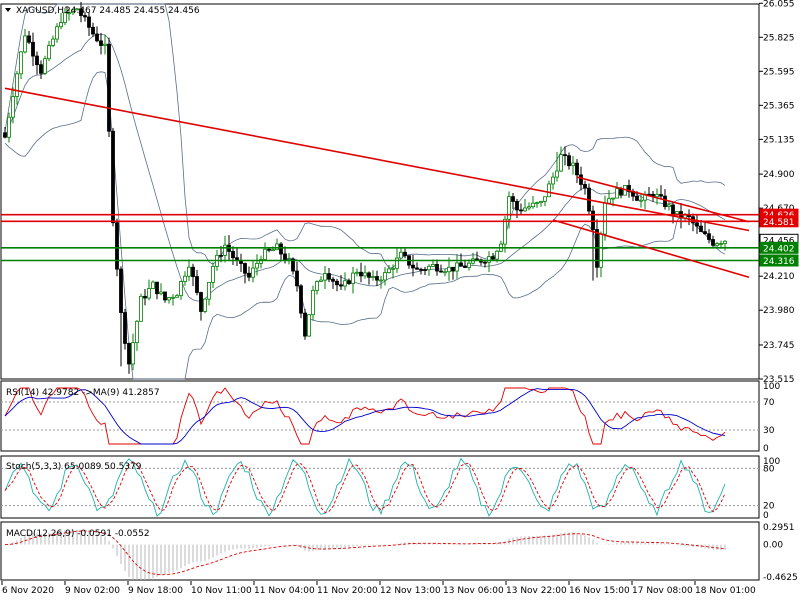  Describe the element at coordinates (390, 418) in the screenshot. I see `rsi-pane: 100 70 30 0` at that location.